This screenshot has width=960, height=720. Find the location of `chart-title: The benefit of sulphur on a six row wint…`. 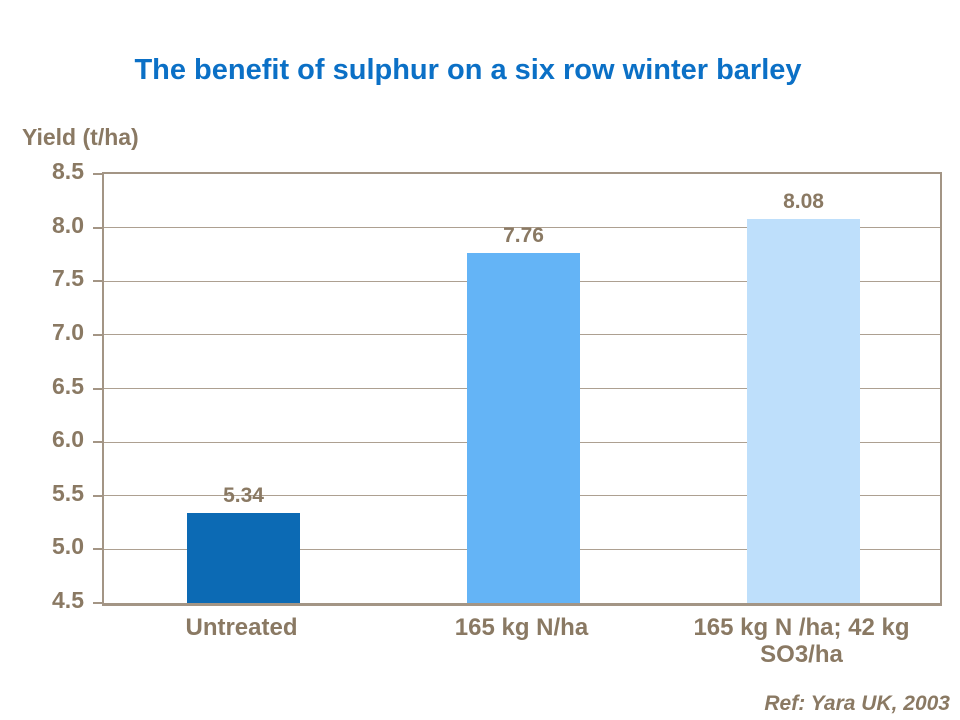

chart-title: The benefit of sulphur on a six row wint… is located at coordinates (468, 70).